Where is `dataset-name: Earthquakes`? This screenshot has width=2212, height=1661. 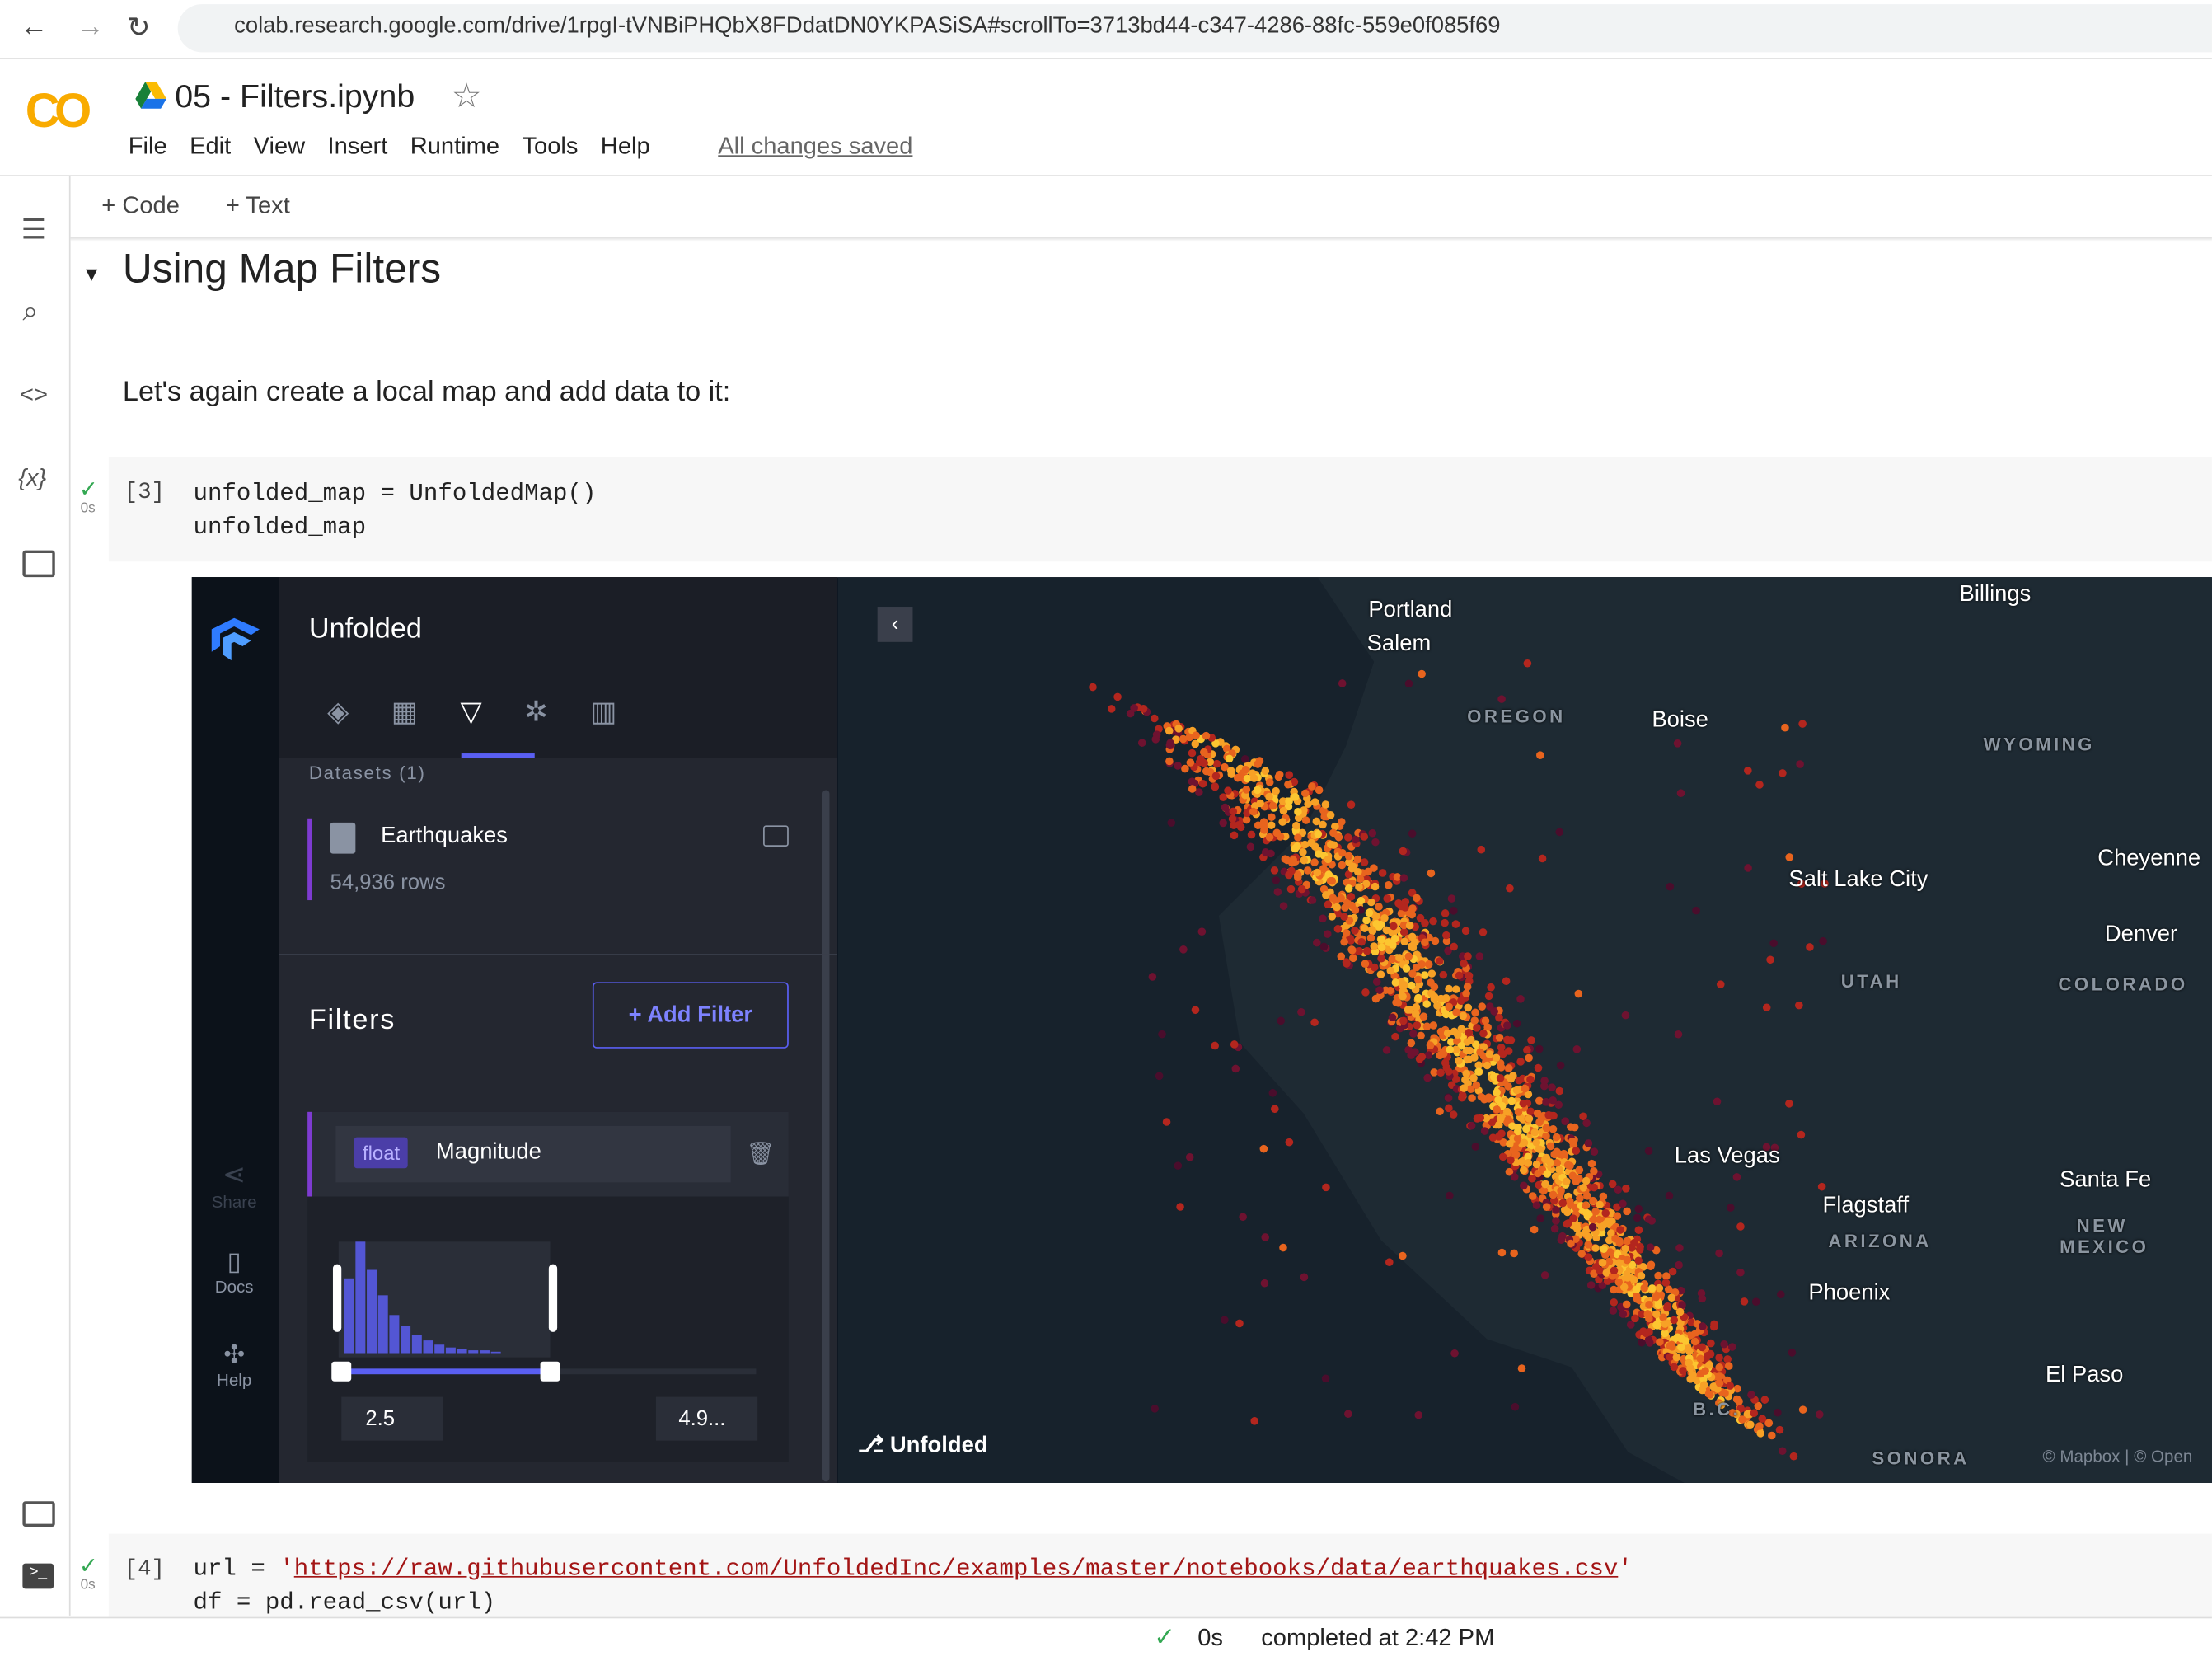
dataset-name: Earthquakes is located at coordinates (445, 835).